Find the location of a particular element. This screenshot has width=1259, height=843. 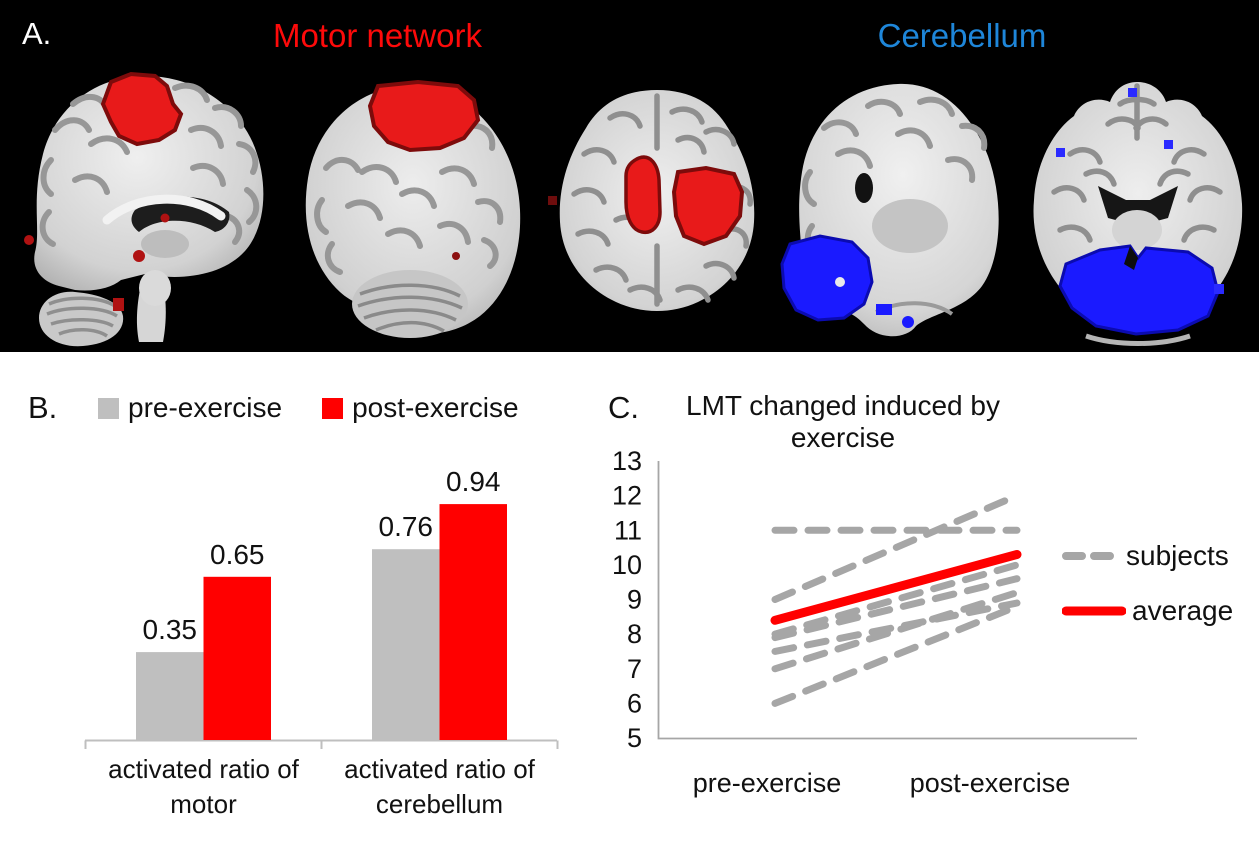

thalamus is located at coordinates (165, 244).